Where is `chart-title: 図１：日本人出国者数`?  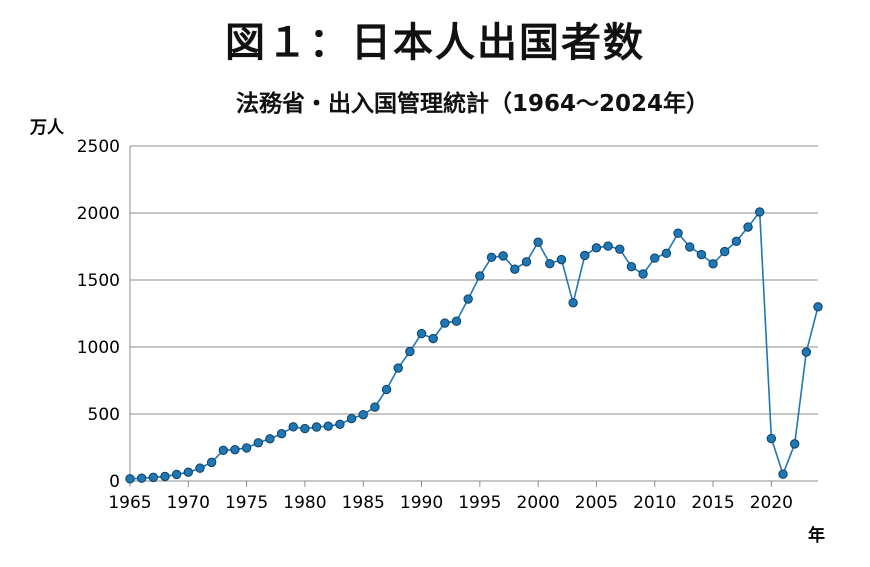
chart-title: 図１：日本人出国者数 is located at coordinates (435, 43).